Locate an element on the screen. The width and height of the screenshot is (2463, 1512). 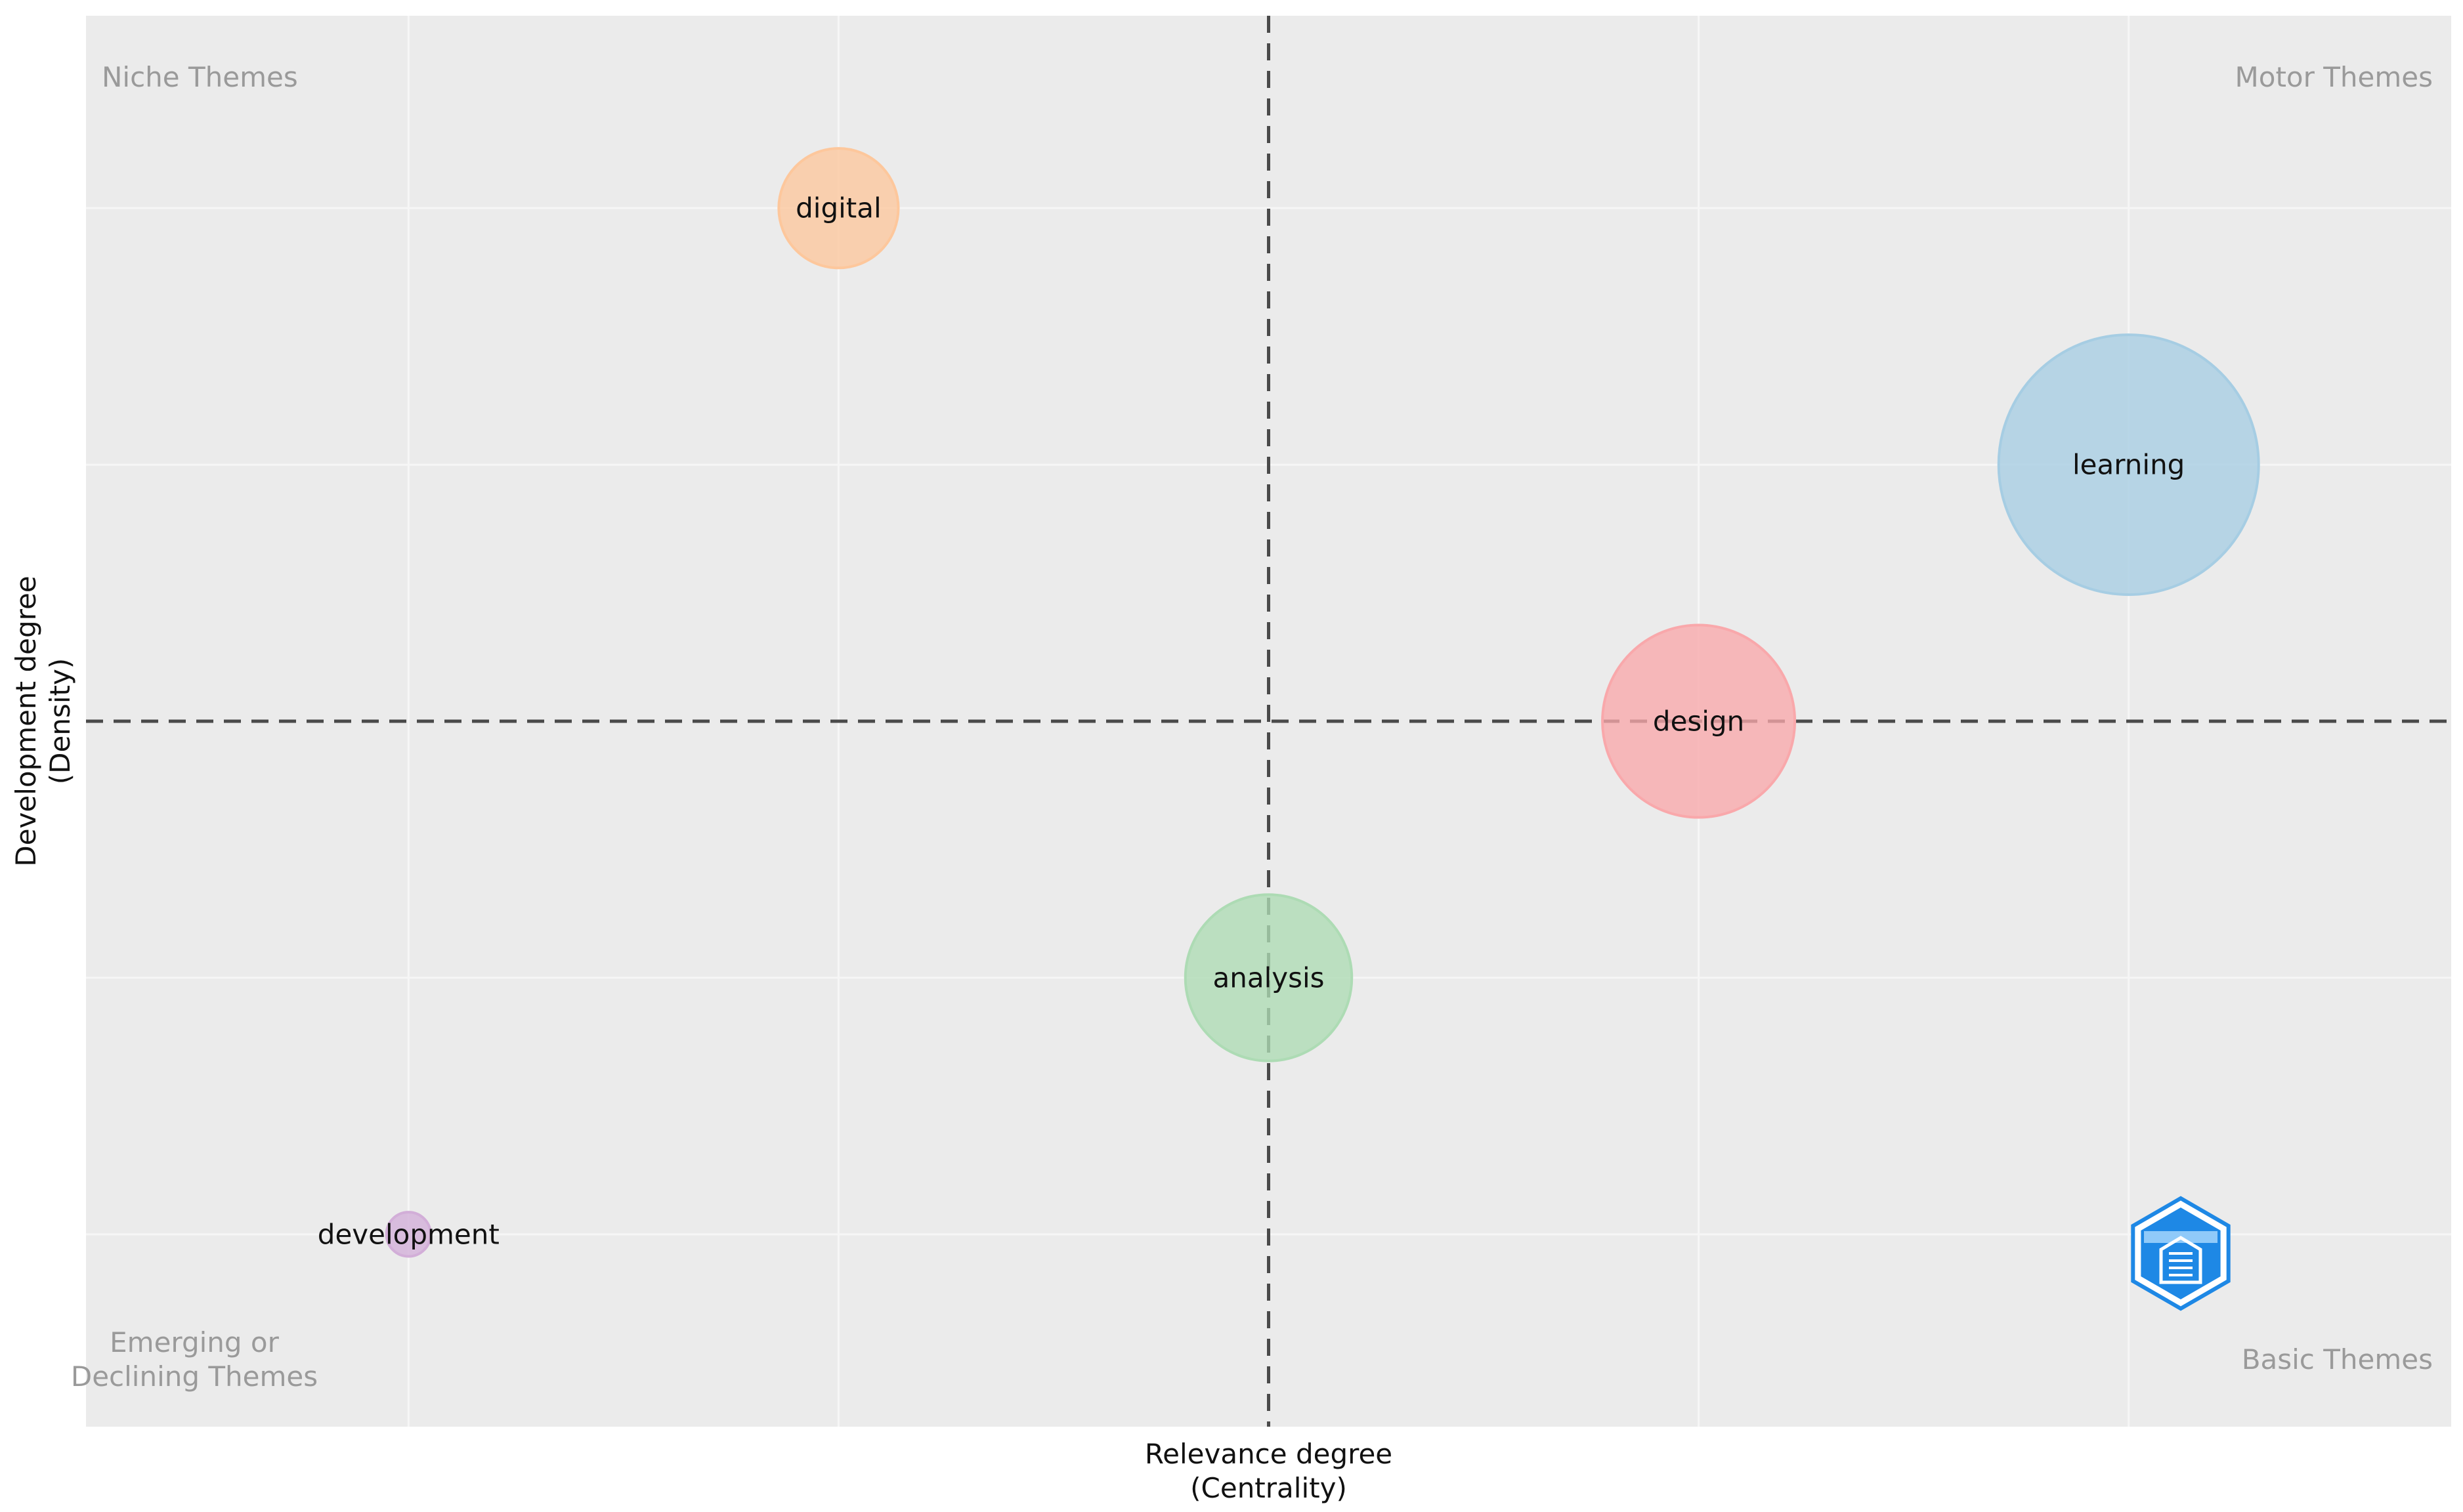
bubble-label-design: design is located at coordinates (1698, 721).